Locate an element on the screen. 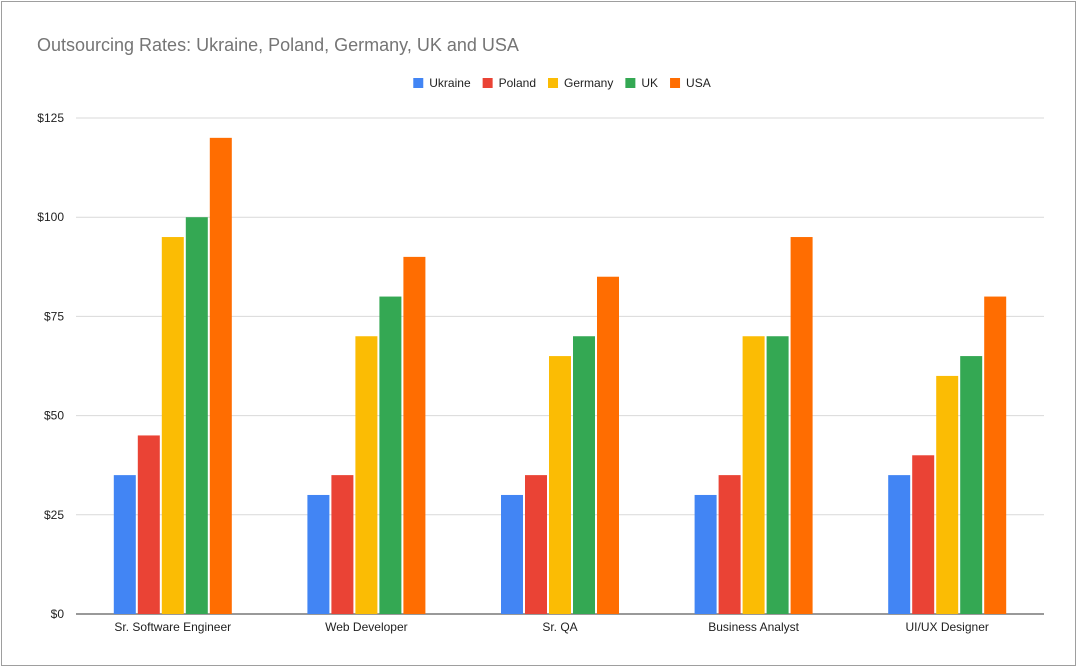 This screenshot has height=670, width=1079. legend-swatch-uk is located at coordinates (630, 83).